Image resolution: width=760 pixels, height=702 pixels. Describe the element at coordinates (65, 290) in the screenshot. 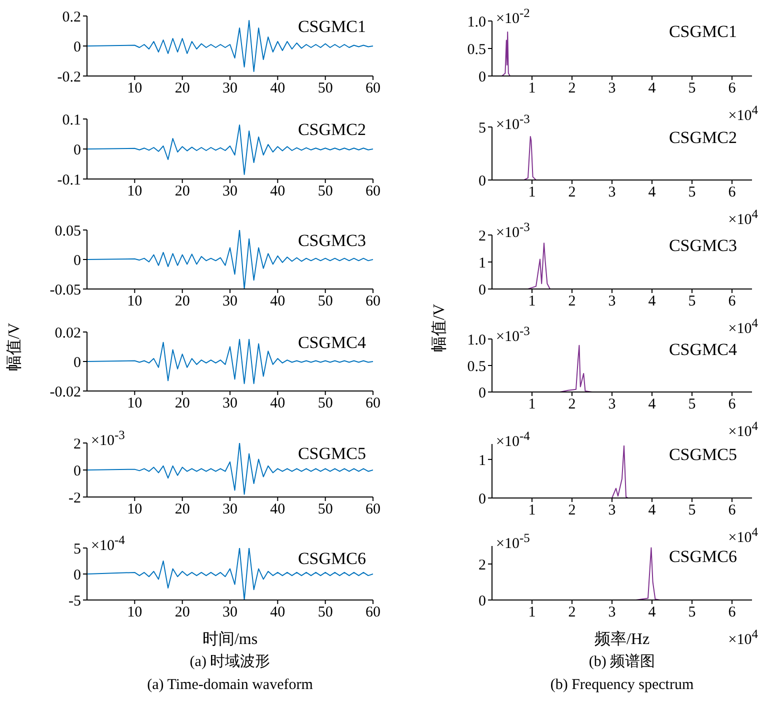

I see `y-tick-label: -0.05` at that location.